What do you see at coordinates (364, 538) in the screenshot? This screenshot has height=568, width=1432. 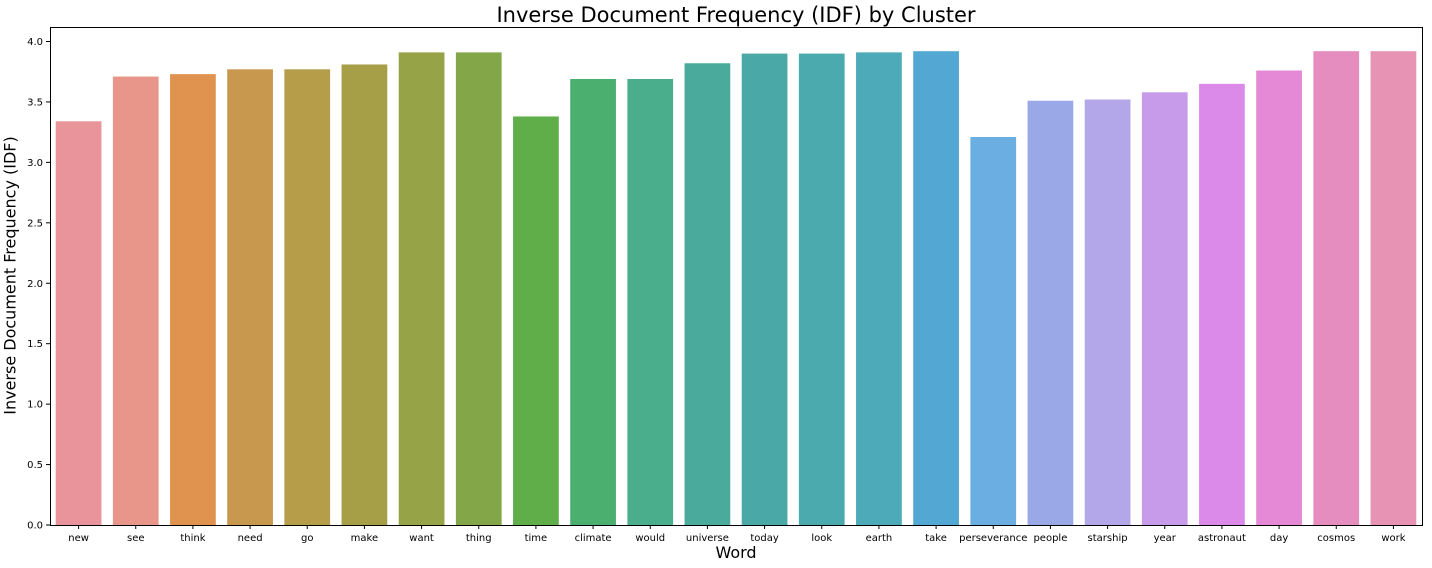 I see `x-tick-label: make` at bounding box center [364, 538].